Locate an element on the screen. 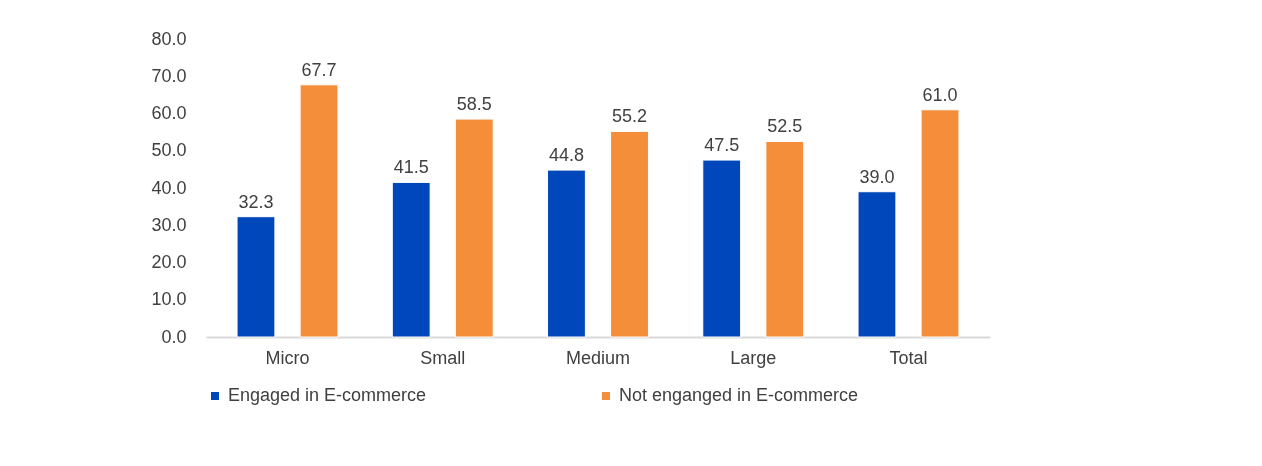 Image resolution: width=1262 pixels, height=466 pixels. y-tick-label: 40.0 is located at coordinates (169, 187).